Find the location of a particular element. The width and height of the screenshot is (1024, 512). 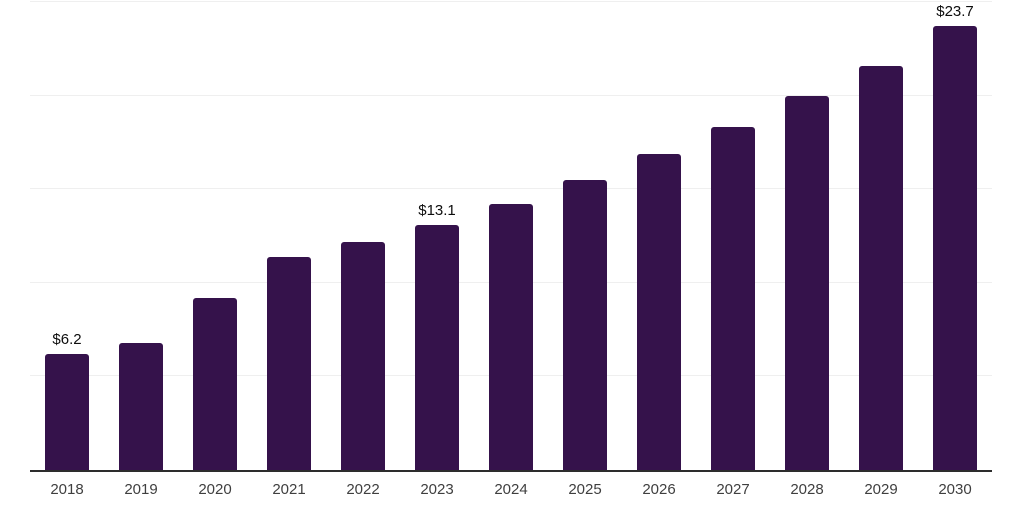

x-tick-label: 2026 is located at coordinates (659, 489).